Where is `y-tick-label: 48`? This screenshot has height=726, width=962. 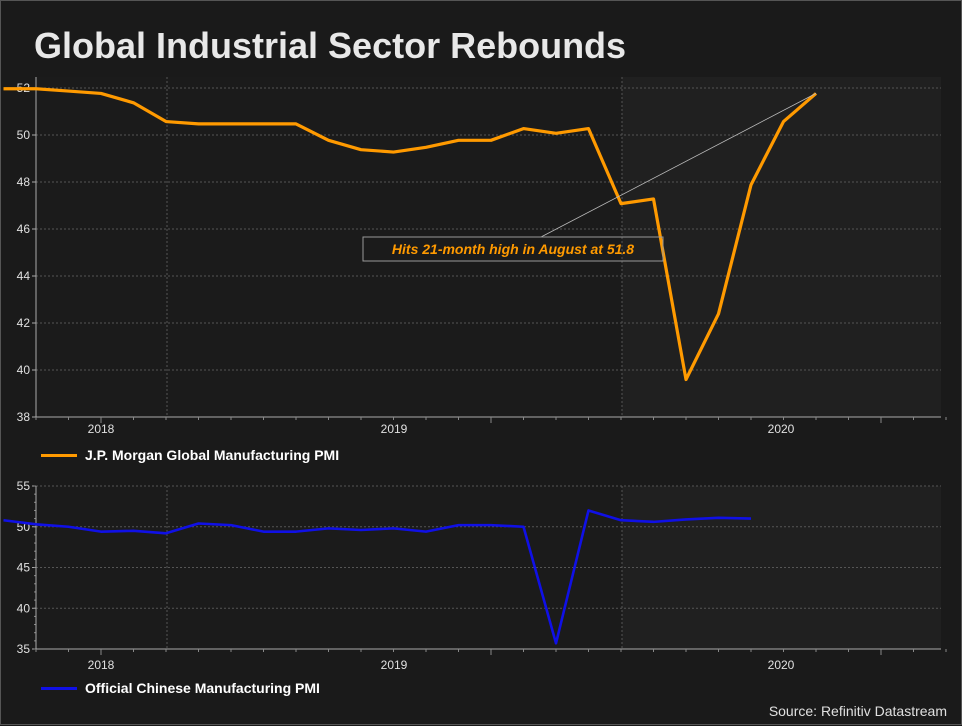 y-tick-label: 48 is located at coordinates (24, 182).